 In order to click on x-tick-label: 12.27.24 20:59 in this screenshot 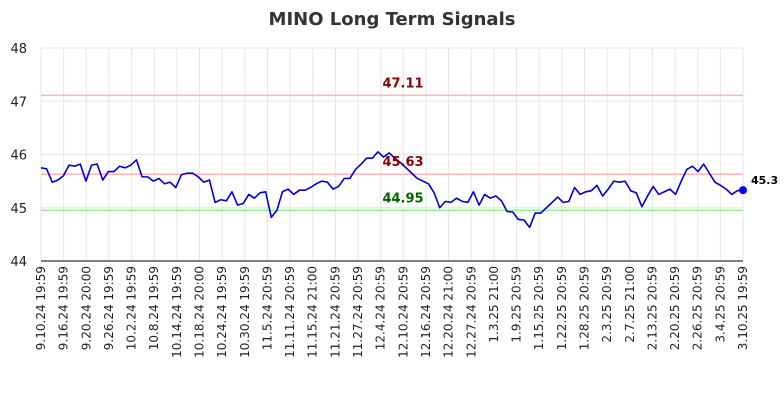, I will do `click(471, 312)`.